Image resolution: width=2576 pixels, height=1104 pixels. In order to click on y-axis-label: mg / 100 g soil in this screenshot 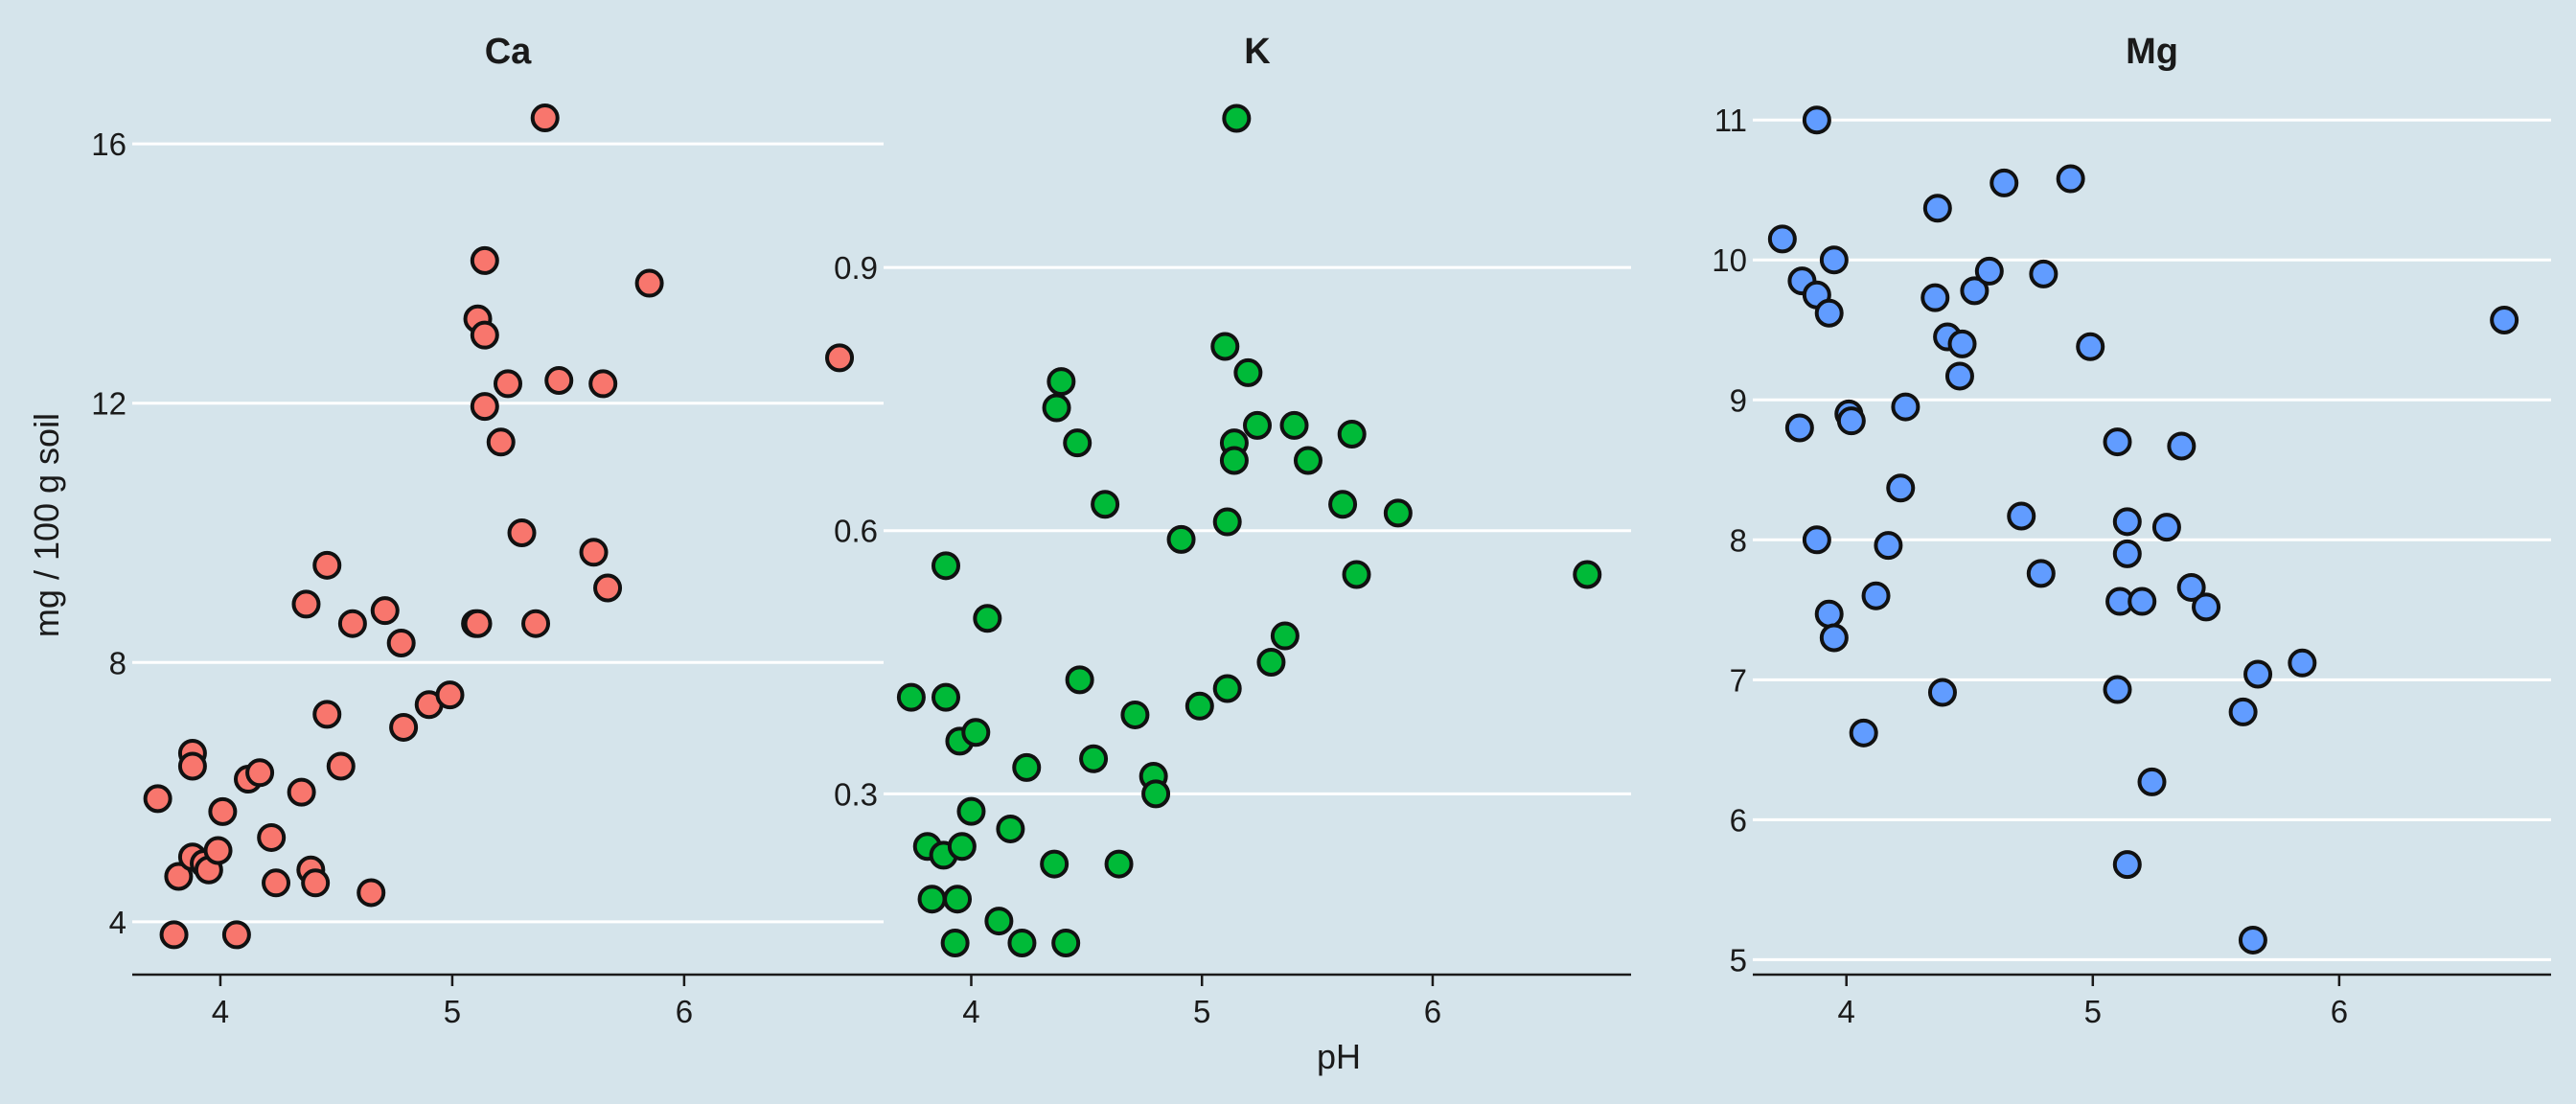, I will do `click(46, 525)`.